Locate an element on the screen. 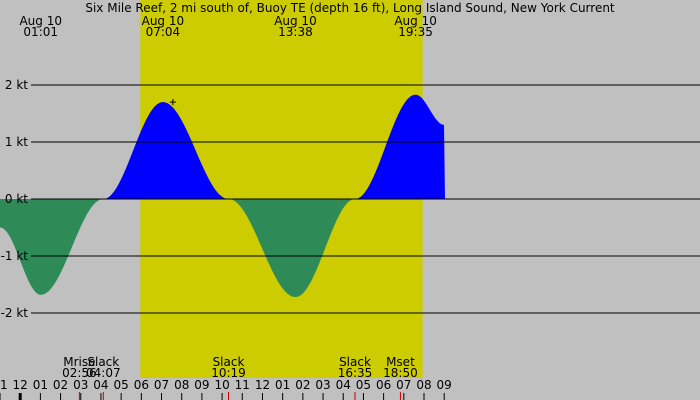 This screenshot has width=700, height=400. extremum-date-label-1: Aug 10 is located at coordinates (163, 21).